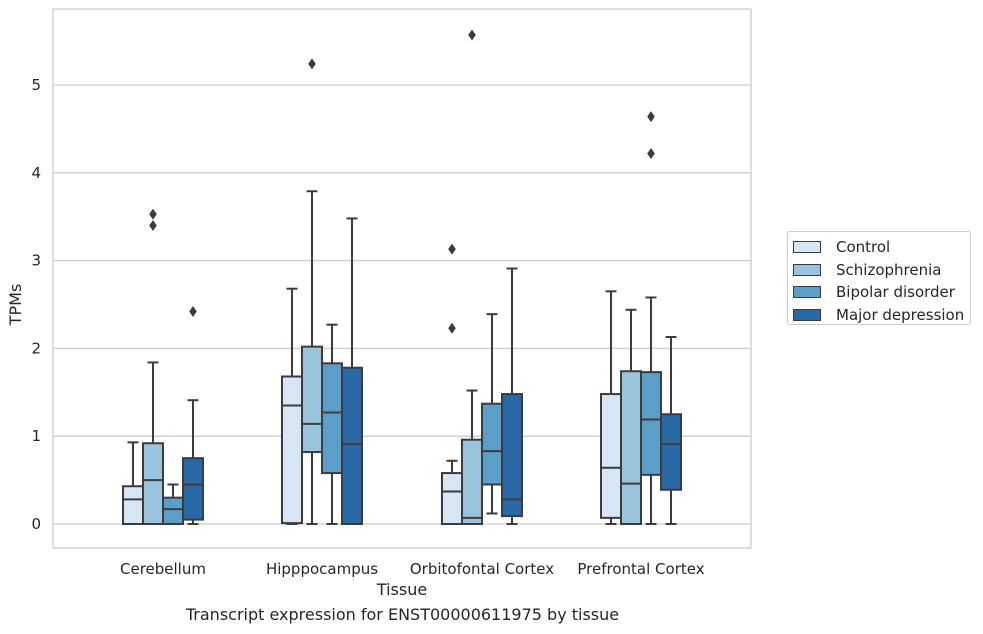 Image resolution: width=983 pixels, height=634 pixels. I want to click on legend-item: Schizophrenia, so click(881, 270).